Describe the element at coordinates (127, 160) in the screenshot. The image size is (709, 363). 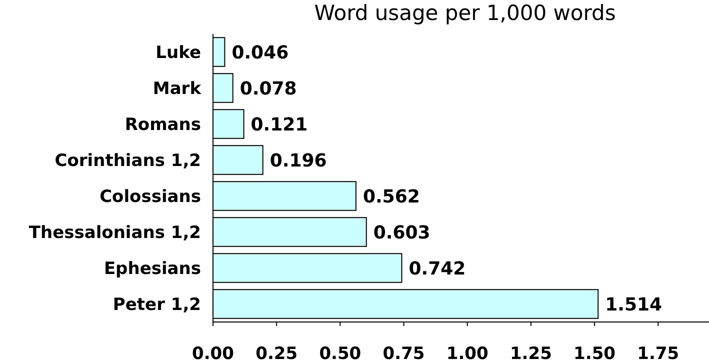
I see `y-tick-label: Corinthians 1,2` at that location.